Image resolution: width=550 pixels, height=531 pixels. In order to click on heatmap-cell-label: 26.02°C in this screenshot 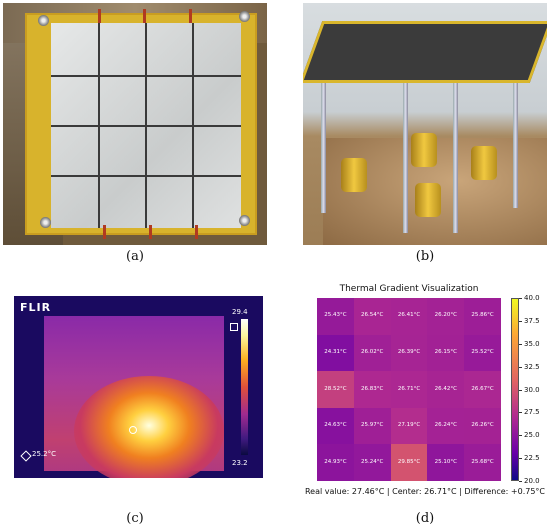, I will do `click(372, 351)`.